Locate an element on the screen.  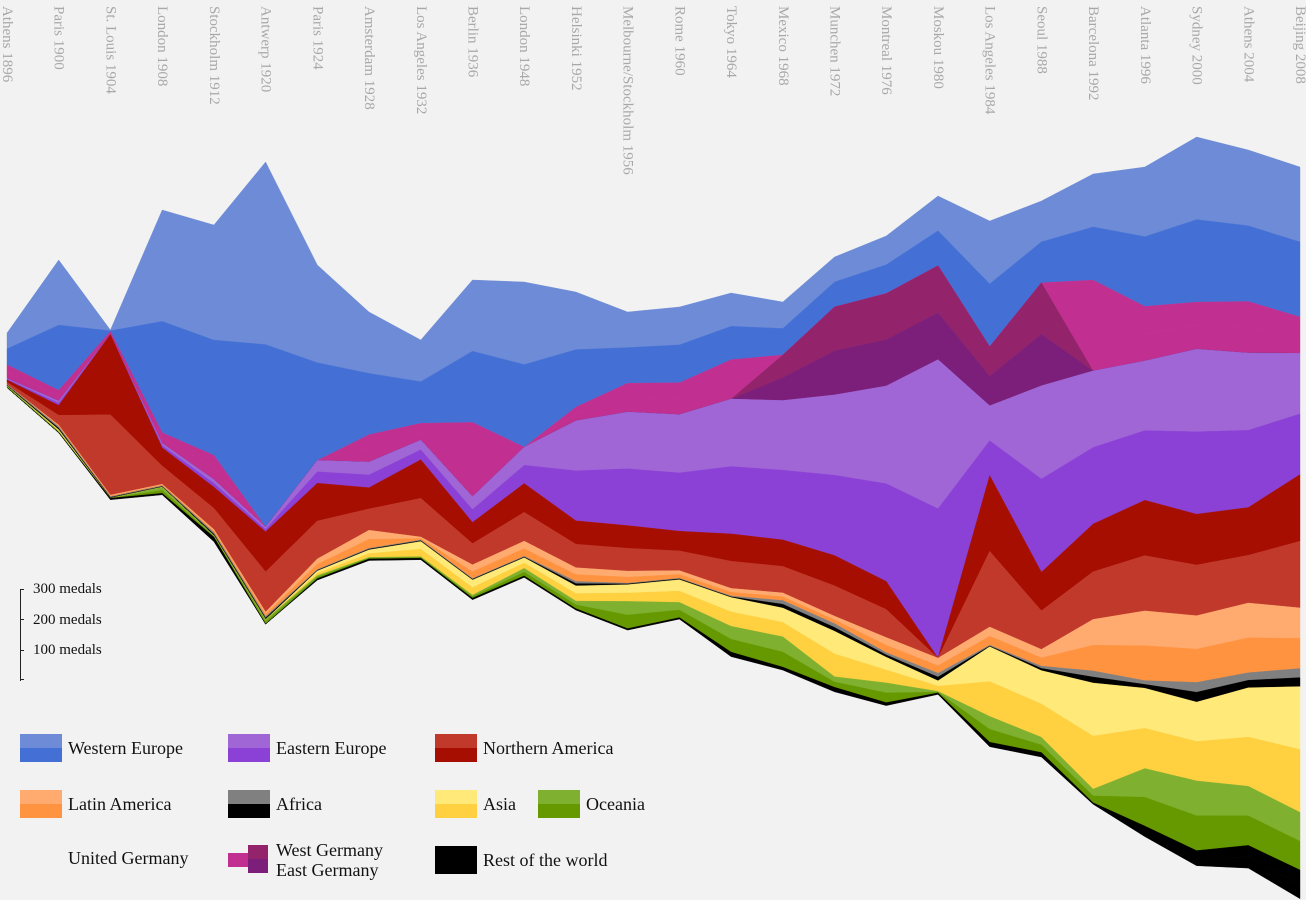
game-label: Barcelona 1992 is located at coordinates (1093, 53).